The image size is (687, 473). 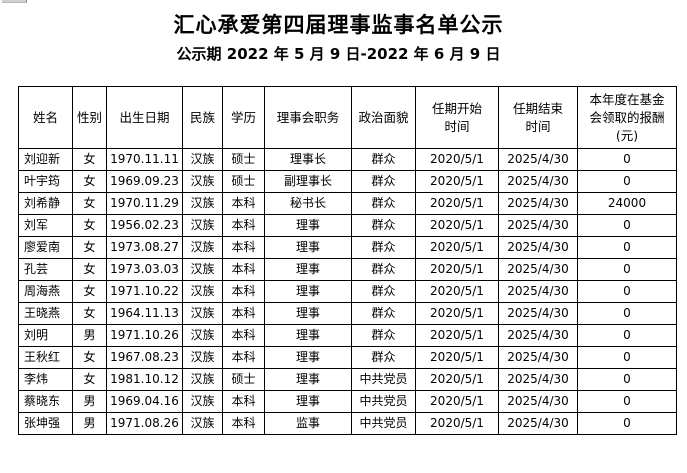 What do you see at coordinates (45, 291) in the screenshot?
I see `table-cell: 周海燕` at bounding box center [45, 291].